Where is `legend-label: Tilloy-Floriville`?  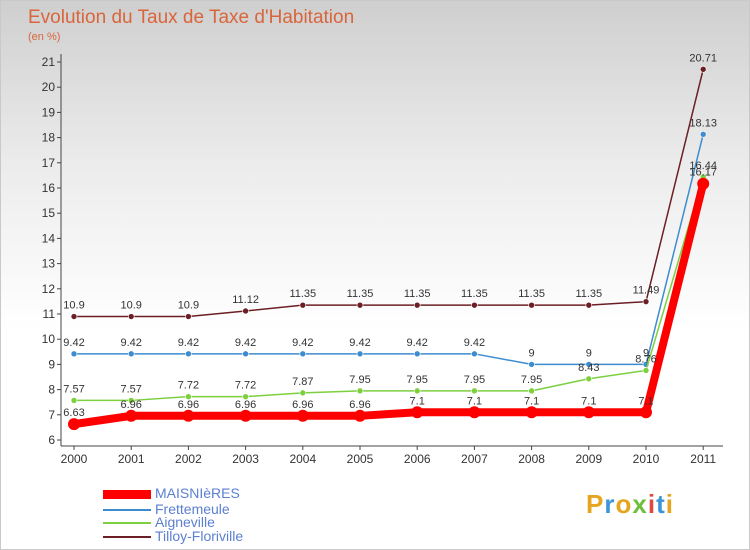 legend-label: Tilloy-Floriville is located at coordinates (199, 536).